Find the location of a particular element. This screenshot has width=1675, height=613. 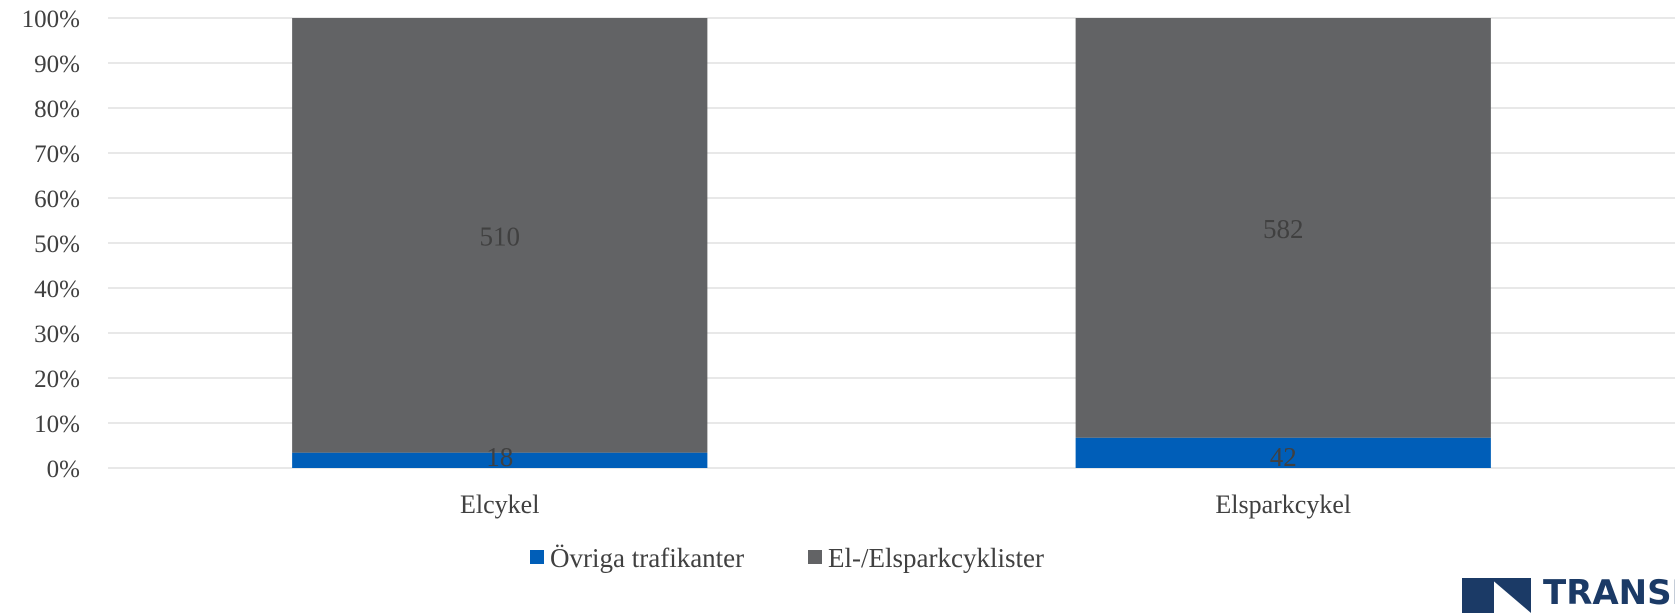

legend-label: El-/Elsparkcyklister is located at coordinates (936, 558).